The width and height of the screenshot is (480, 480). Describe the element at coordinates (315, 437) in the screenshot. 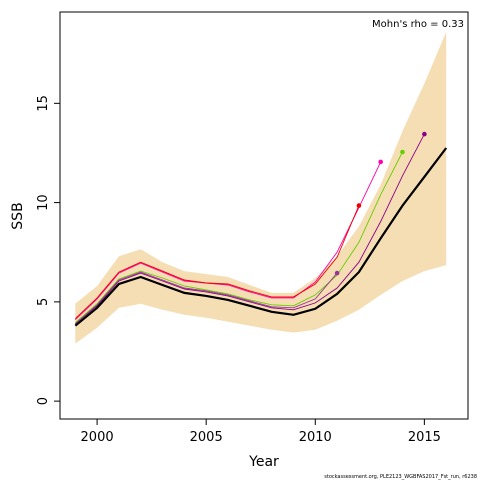

I see `x-tick-label: 2010` at that location.